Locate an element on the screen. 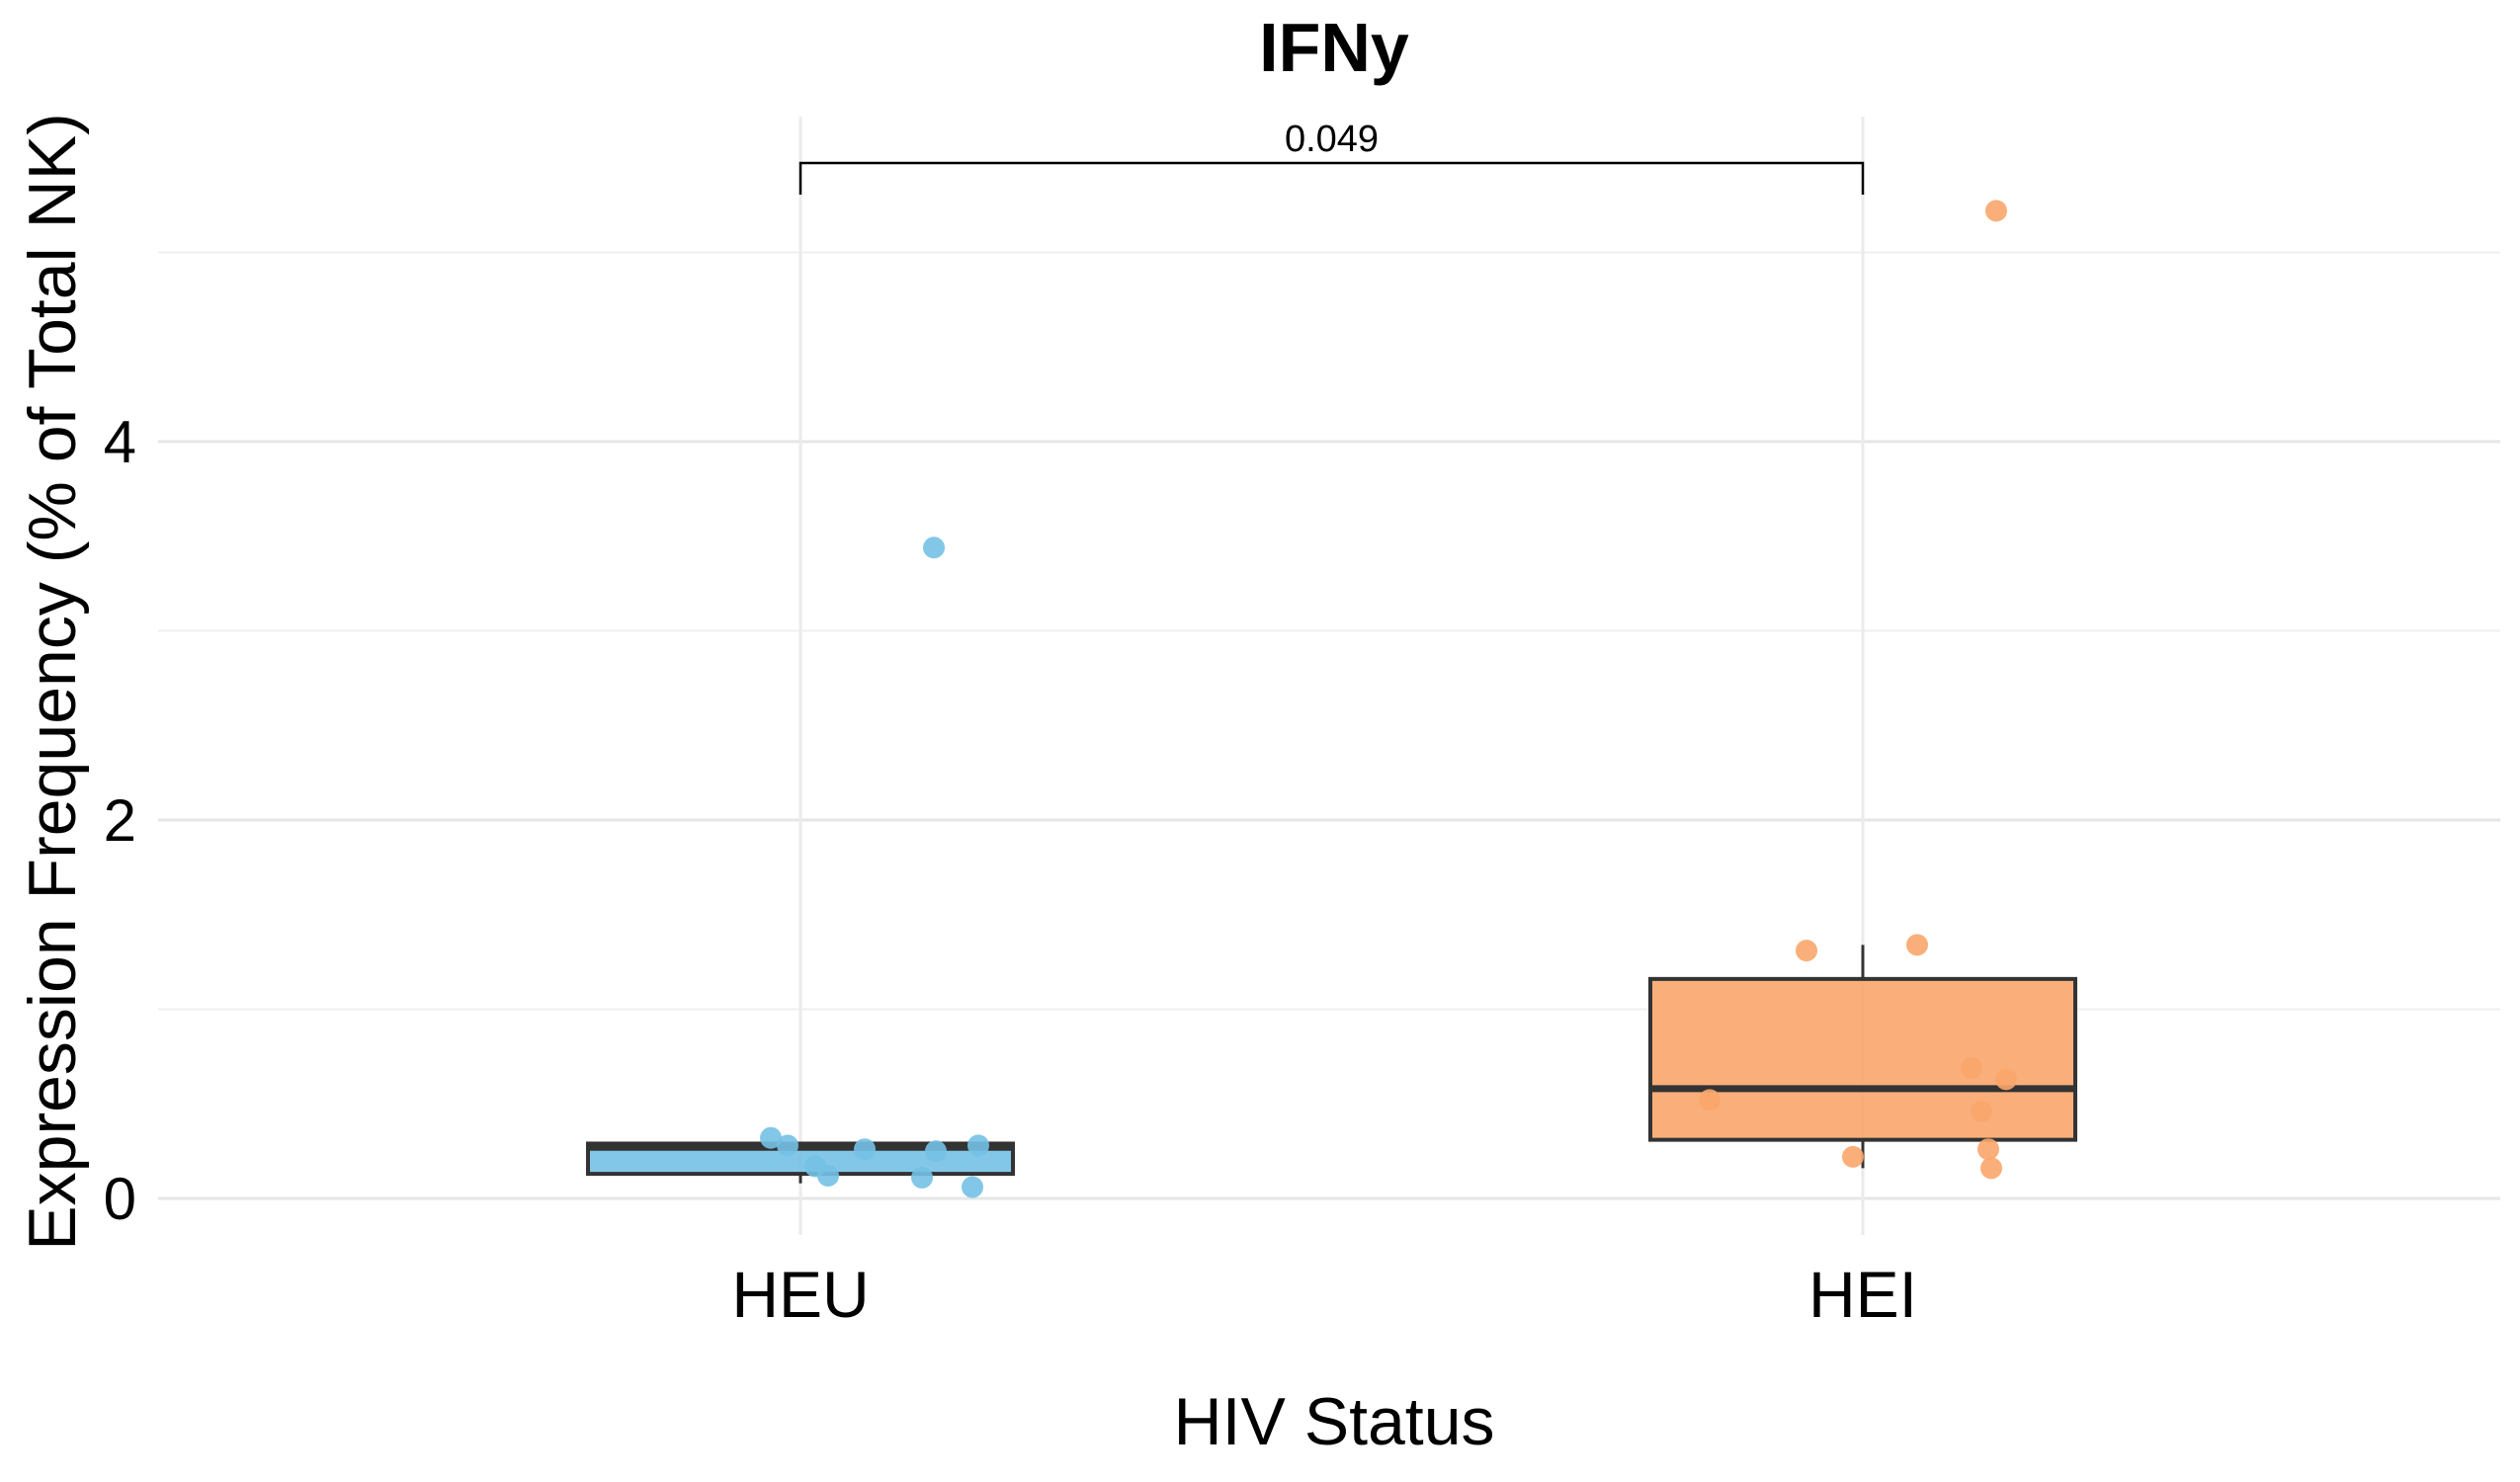 The height and width of the screenshot is (1482, 2520). x-tick-label: HEI is located at coordinates (1862, 1294).